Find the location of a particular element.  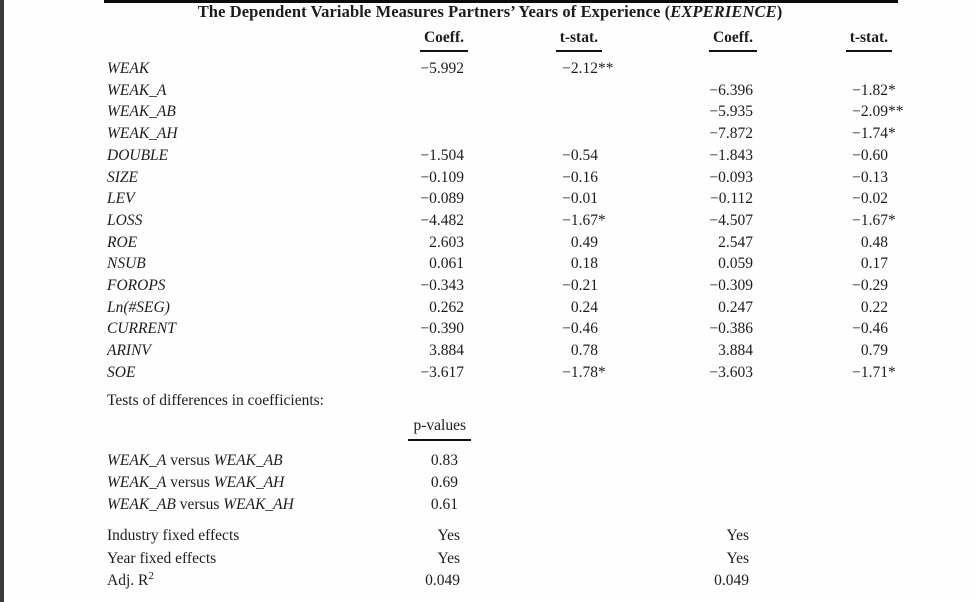

value-text: −4.507 is located at coordinates (731, 220).